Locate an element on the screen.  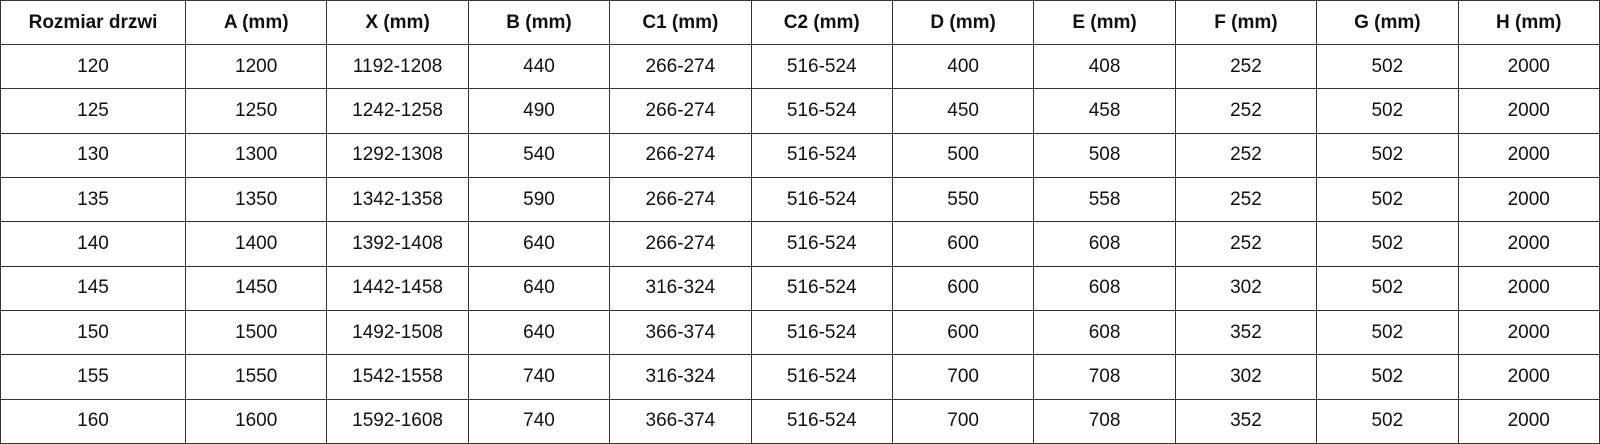
table-cell: 550 is located at coordinates (963, 199).